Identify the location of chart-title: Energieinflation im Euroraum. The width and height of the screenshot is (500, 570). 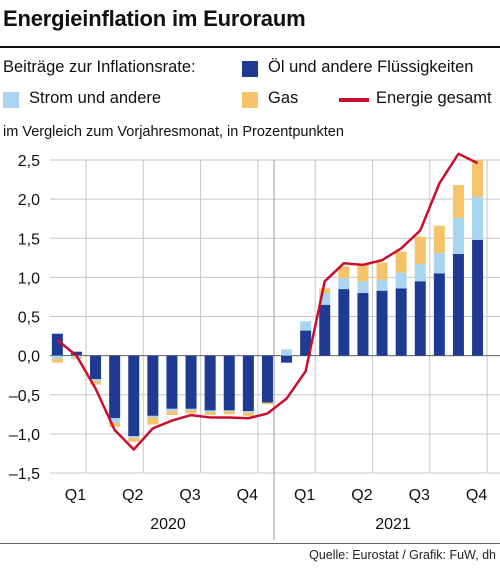
(154, 18).